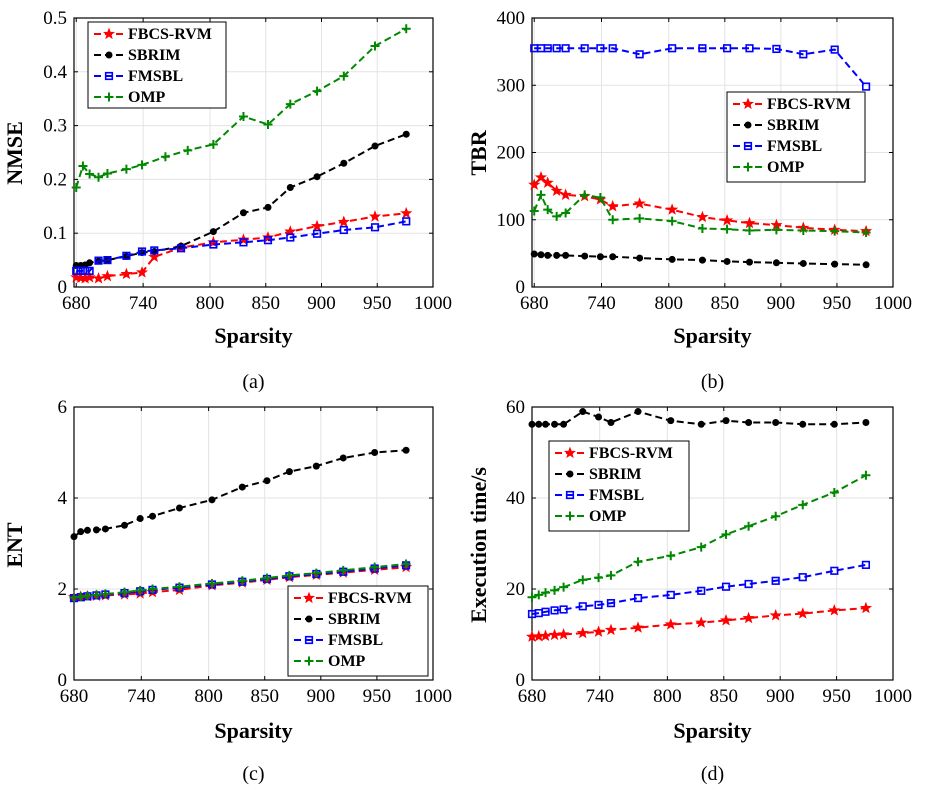 The image size is (928, 790). Describe the element at coordinates (699, 536) in the screenshot. I see `series-omp` at that location.